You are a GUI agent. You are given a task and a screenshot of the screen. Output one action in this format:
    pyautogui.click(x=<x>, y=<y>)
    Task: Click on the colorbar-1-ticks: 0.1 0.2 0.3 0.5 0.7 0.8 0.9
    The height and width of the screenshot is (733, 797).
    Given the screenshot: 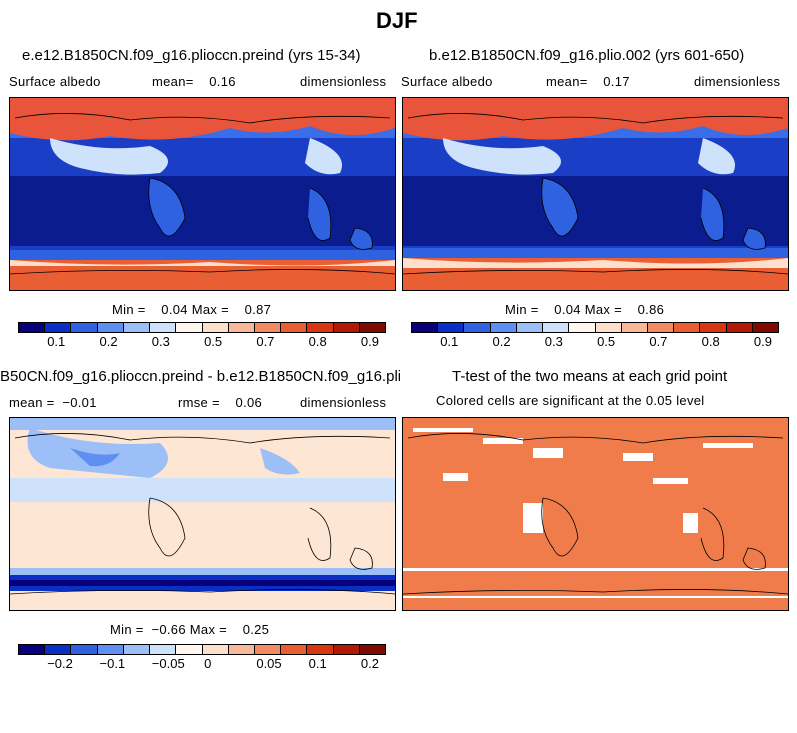 What is the action you would take?
    pyautogui.click(x=201, y=342)
    